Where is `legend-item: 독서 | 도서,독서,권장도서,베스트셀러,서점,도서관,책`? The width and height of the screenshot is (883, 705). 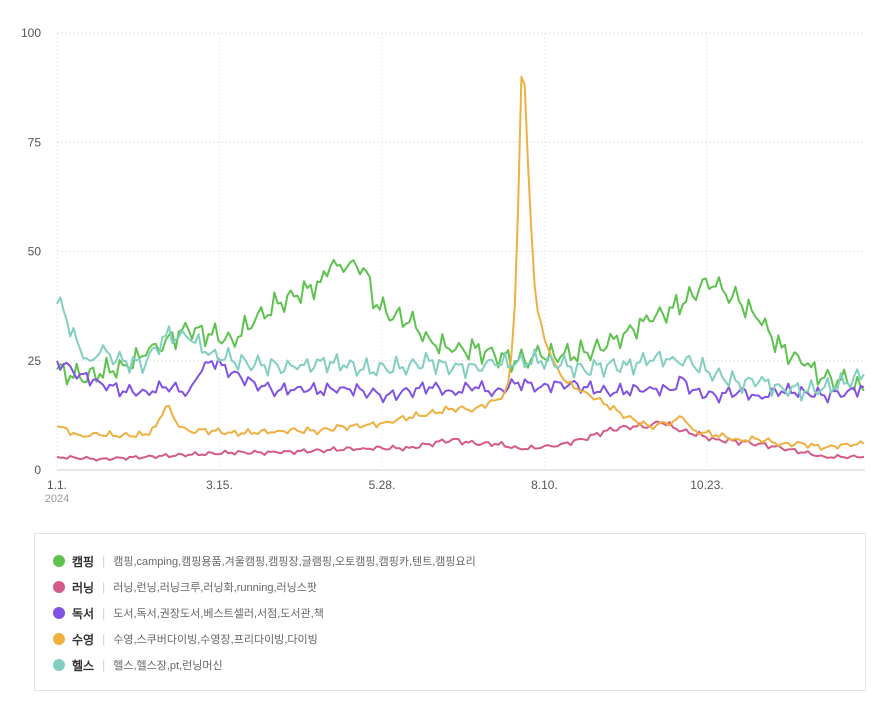
legend-item: 독서 | 도서,독서,권장도서,베스트셀러,서점,도서관,책 is located at coordinates (188, 613).